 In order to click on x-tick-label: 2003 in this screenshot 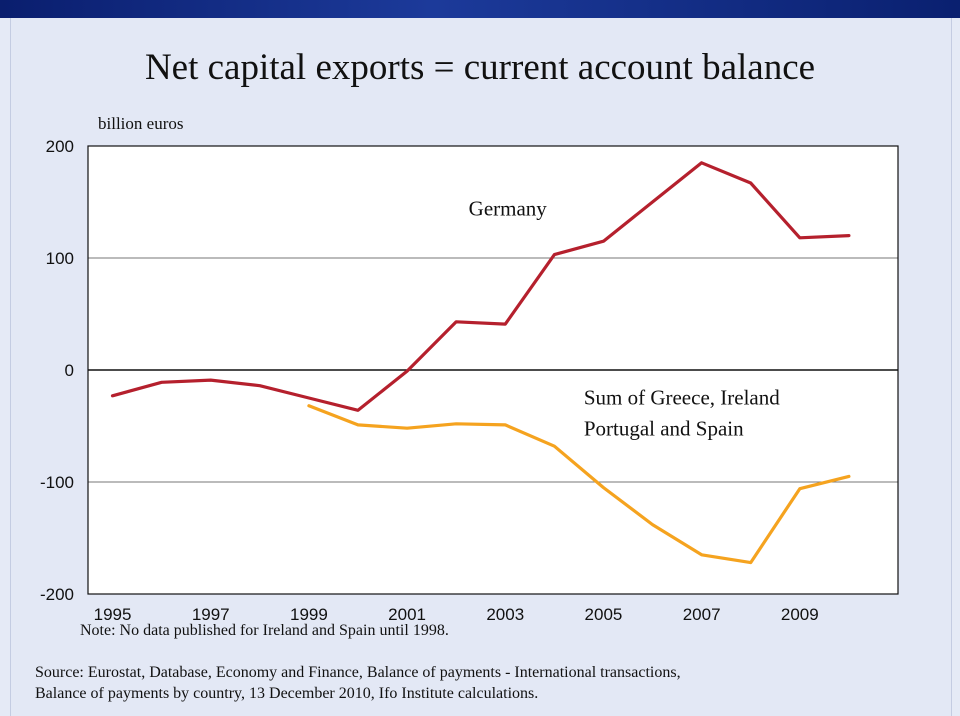, I will do `click(505, 614)`.